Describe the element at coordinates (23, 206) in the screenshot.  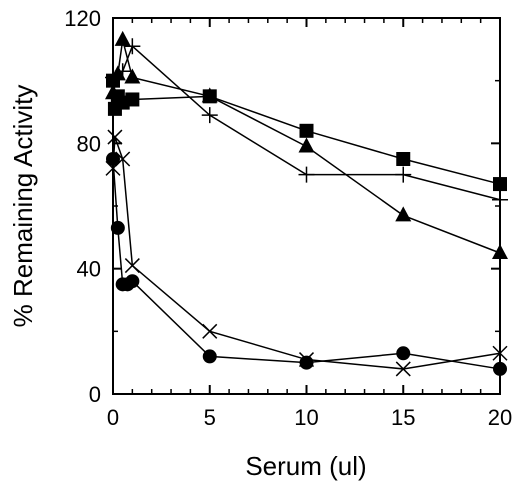
I see `y-axis-label: % Remaining Activity` at that location.